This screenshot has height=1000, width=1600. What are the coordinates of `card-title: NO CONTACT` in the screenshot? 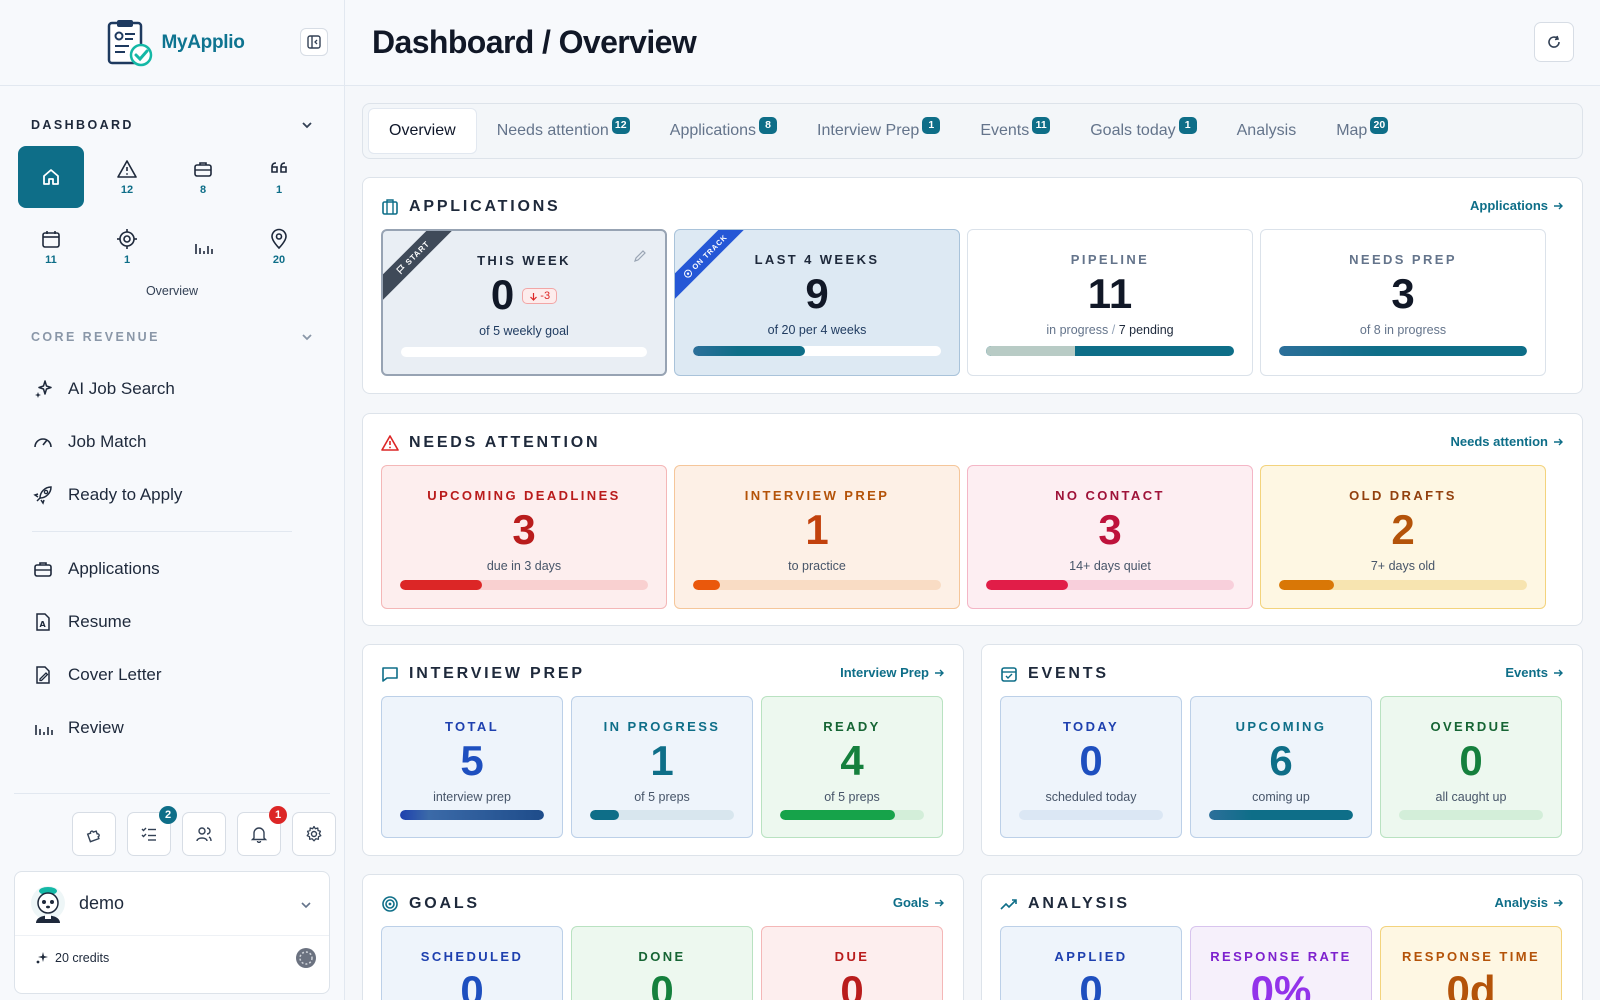 It's located at (1110, 495).